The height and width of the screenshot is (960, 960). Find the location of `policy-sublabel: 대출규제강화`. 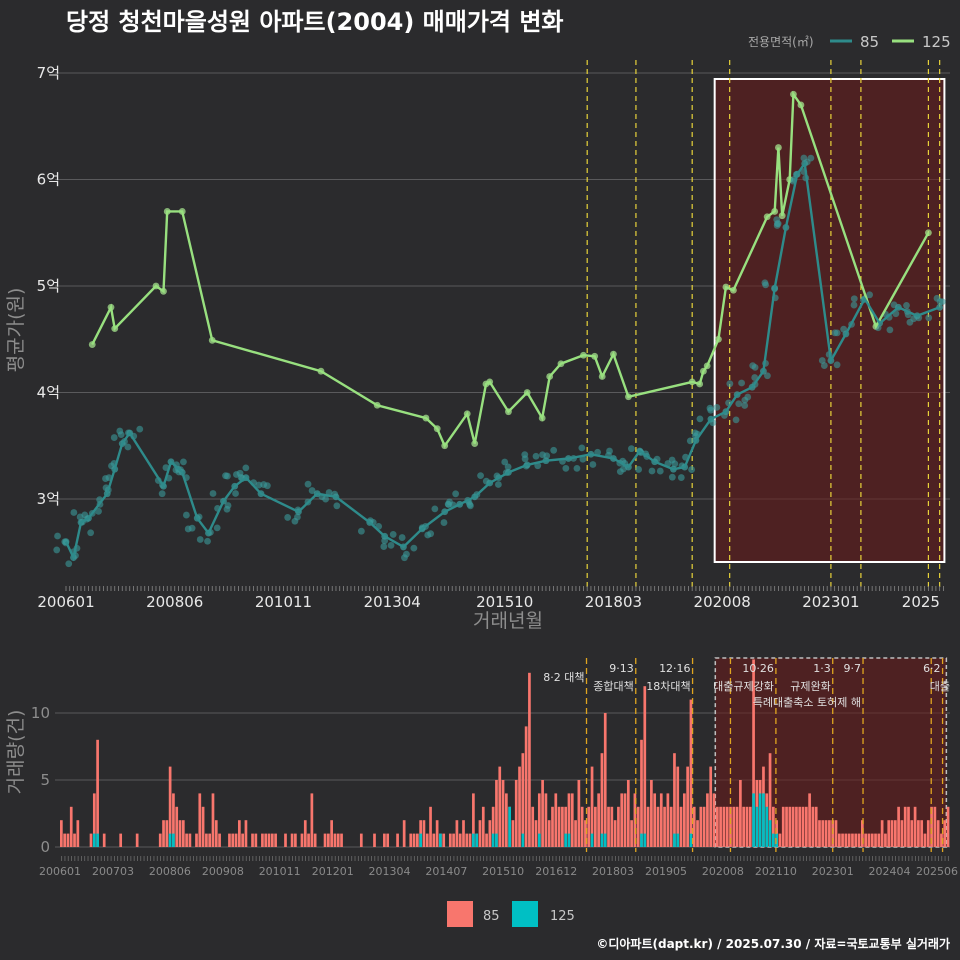

policy-sublabel: 대출규제강화 is located at coordinates (743, 686).